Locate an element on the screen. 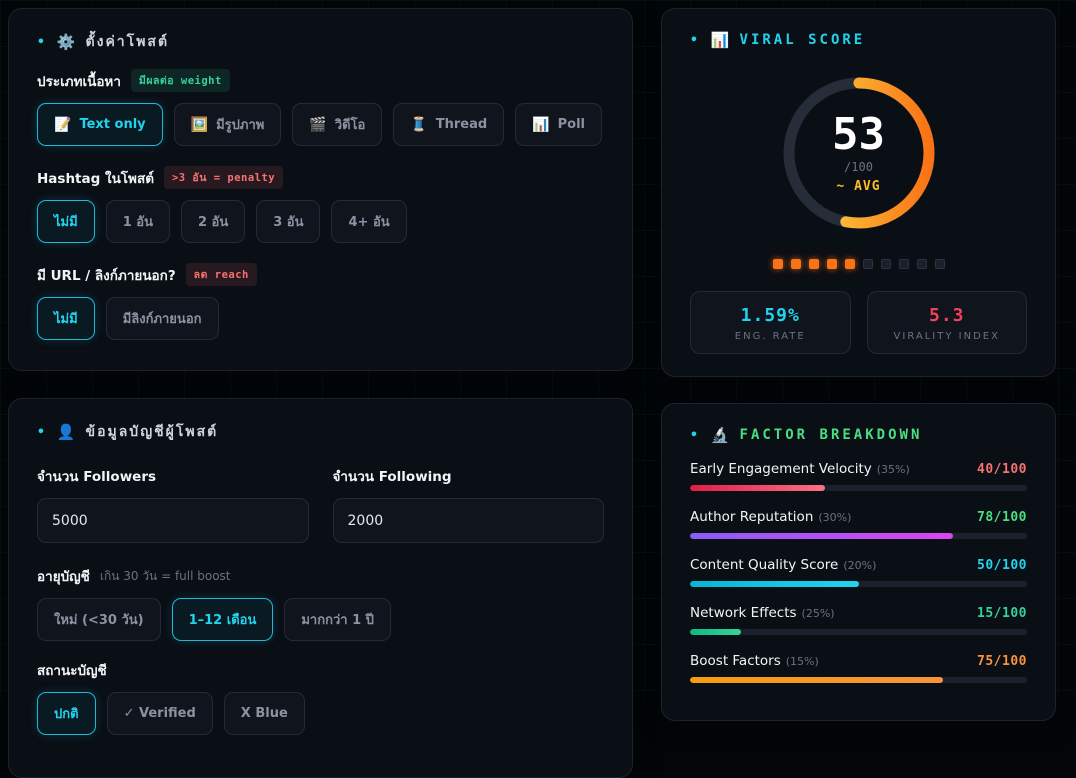 The width and height of the screenshot is (1076, 778). account-age-option-1: 1–12 เดือน is located at coordinates (222, 619).